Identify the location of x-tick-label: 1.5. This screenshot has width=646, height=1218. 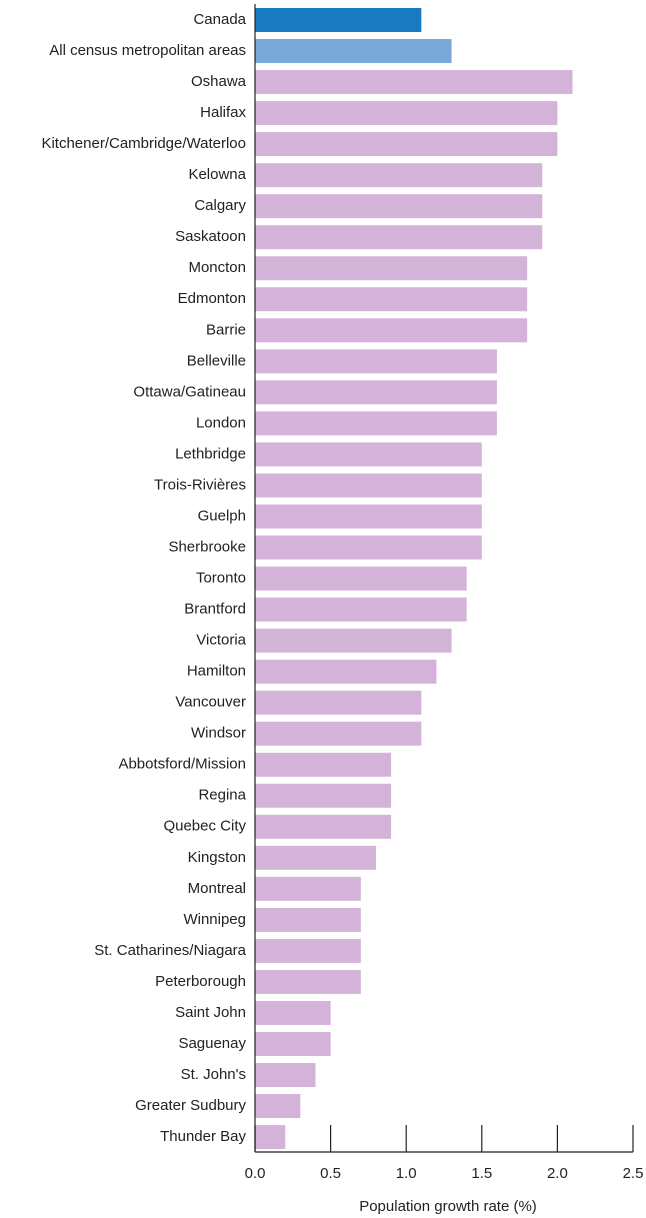
(481, 1173).